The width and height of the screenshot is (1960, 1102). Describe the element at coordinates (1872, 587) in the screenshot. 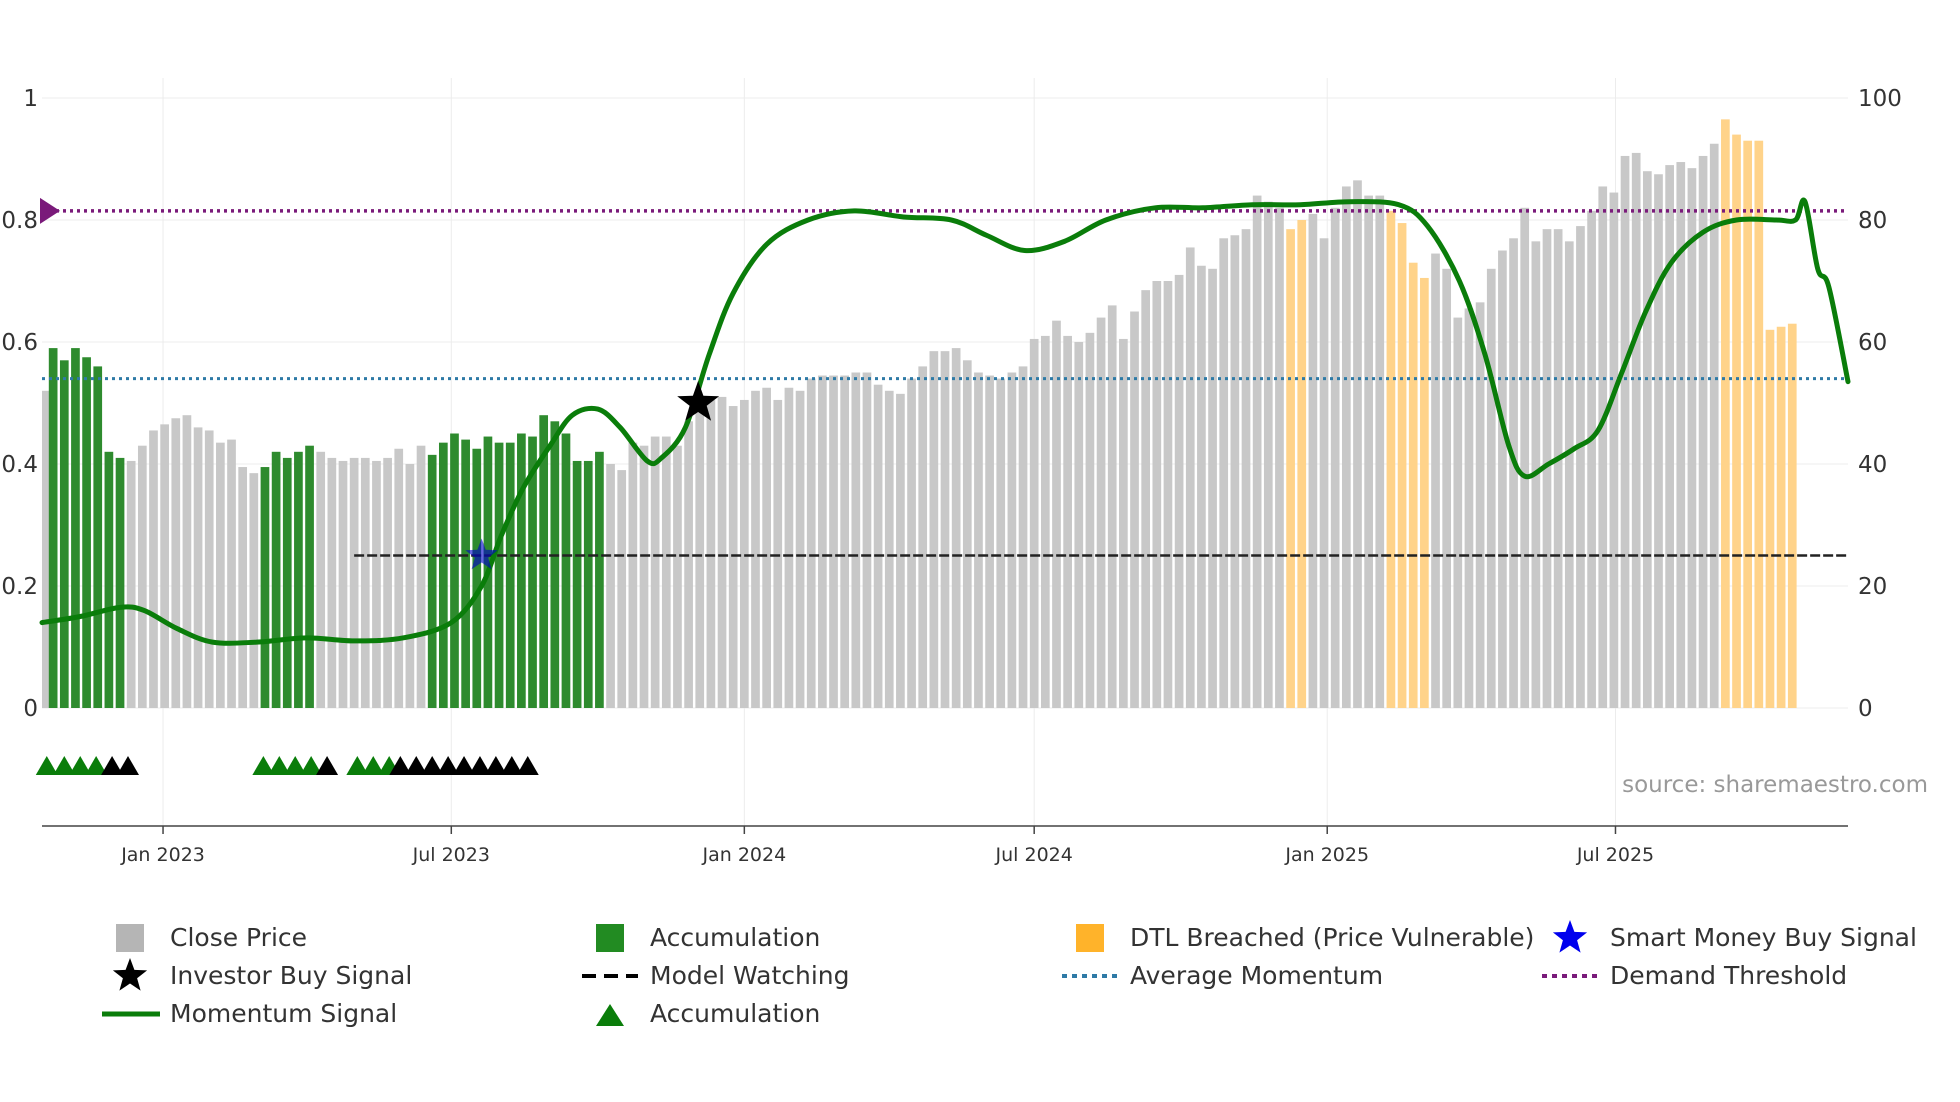

I see `right-y-tick-label: 20` at that location.